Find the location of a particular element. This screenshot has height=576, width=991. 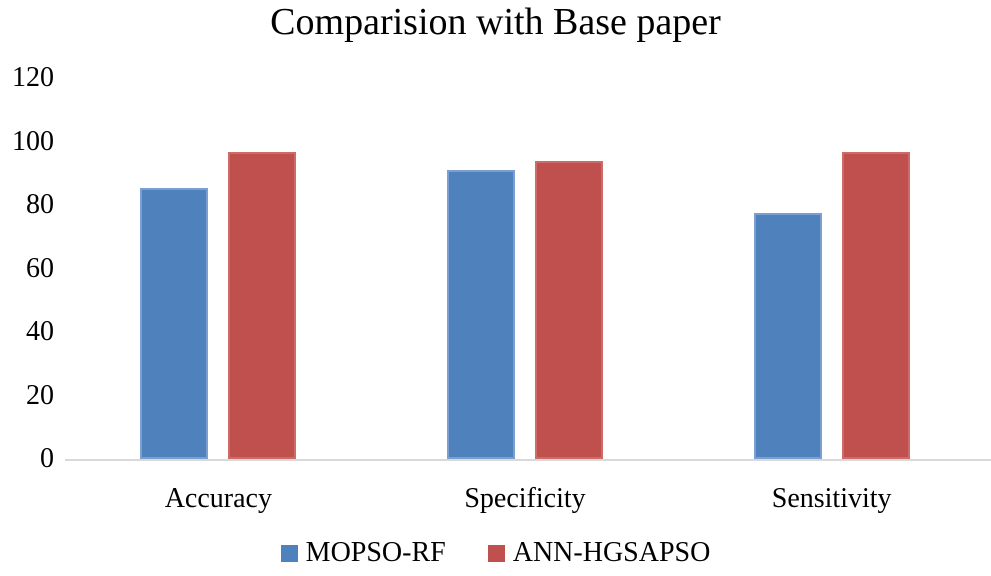

legend-item-ann-hgsapso: ANN-HGSAPSO is located at coordinates (599, 552).